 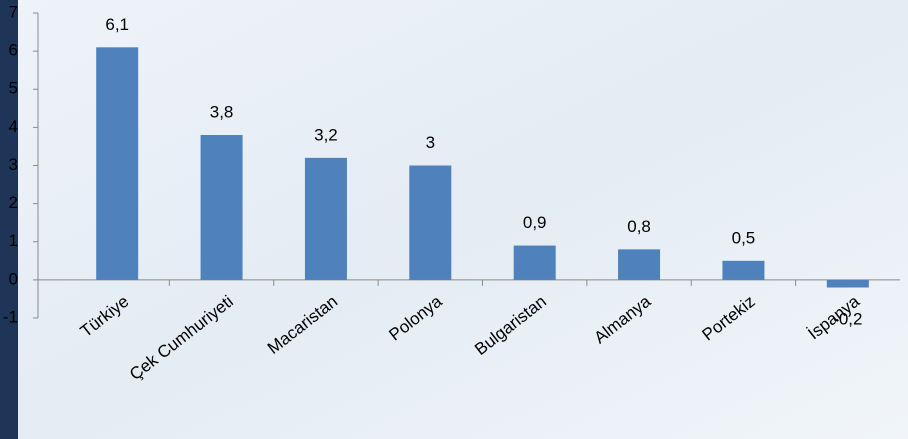 What do you see at coordinates (13, 202) in the screenshot?
I see `y-tick-label: 2` at bounding box center [13, 202].